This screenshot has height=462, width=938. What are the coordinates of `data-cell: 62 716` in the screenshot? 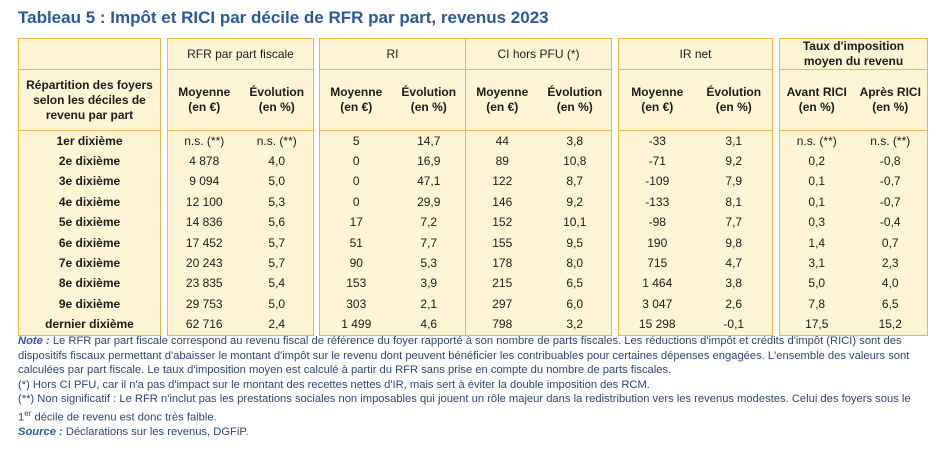 It's located at (204, 325).